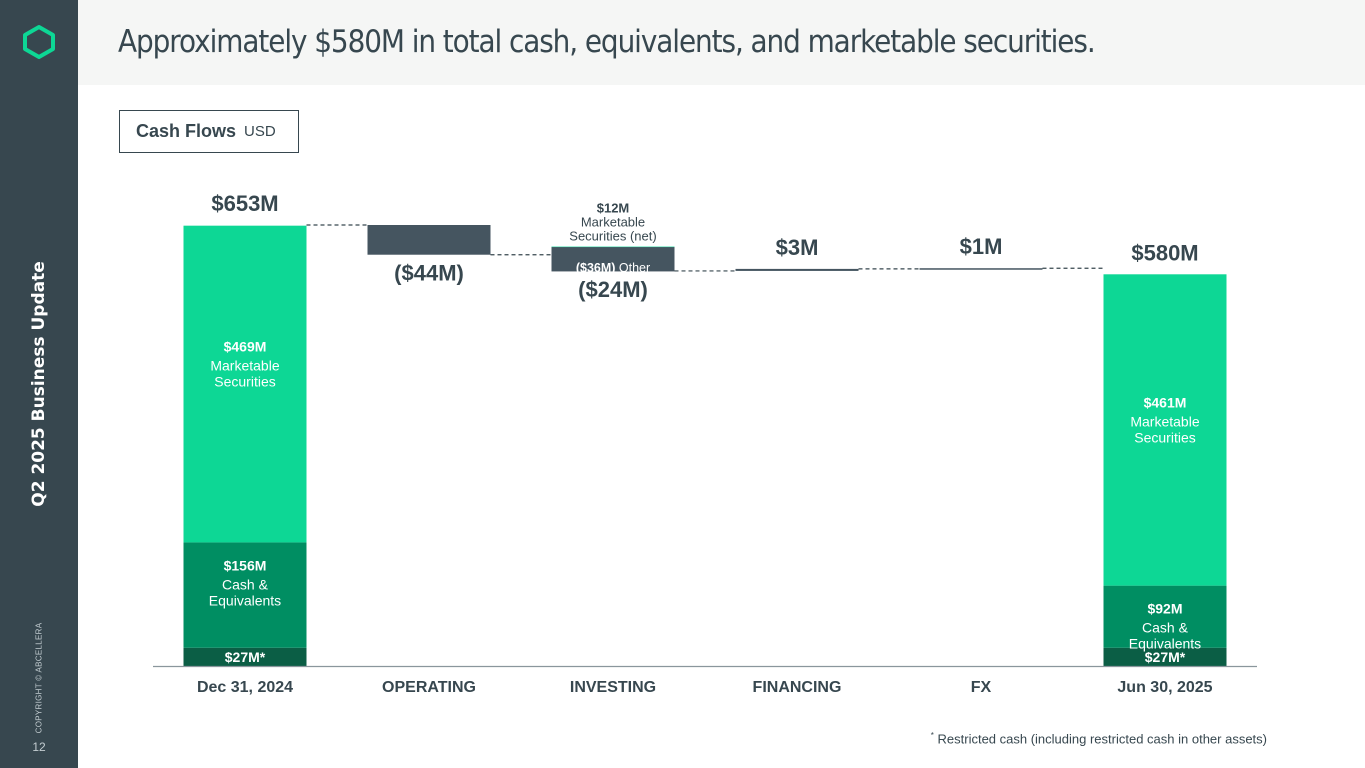  What do you see at coordinates (244, 366) in the screenshot?
I see `bar-start-segment-desc-line: Marketable` at bounding box center [244, 366].